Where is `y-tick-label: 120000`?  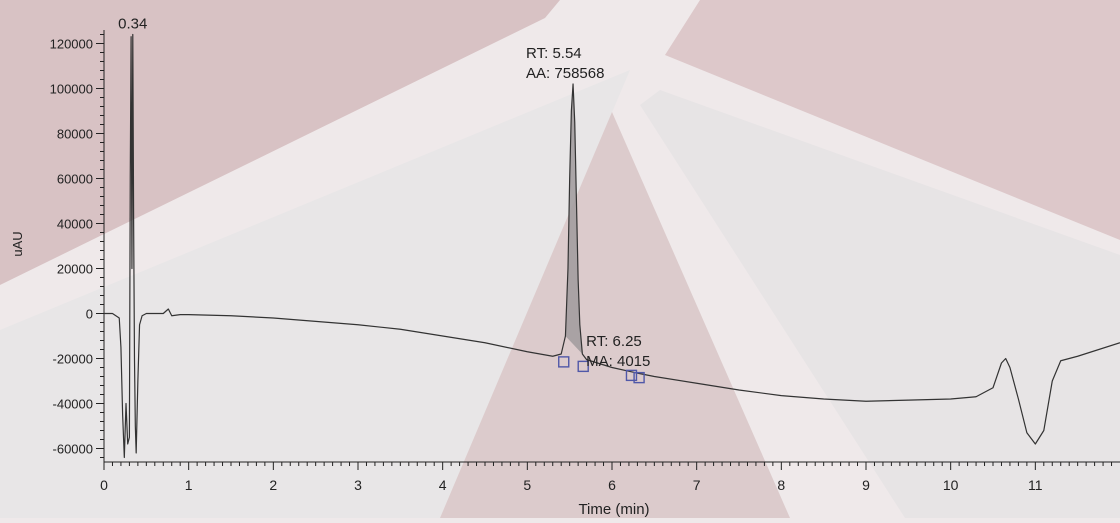 y-tick-label: 120000 is located at coordinates (71, 44).